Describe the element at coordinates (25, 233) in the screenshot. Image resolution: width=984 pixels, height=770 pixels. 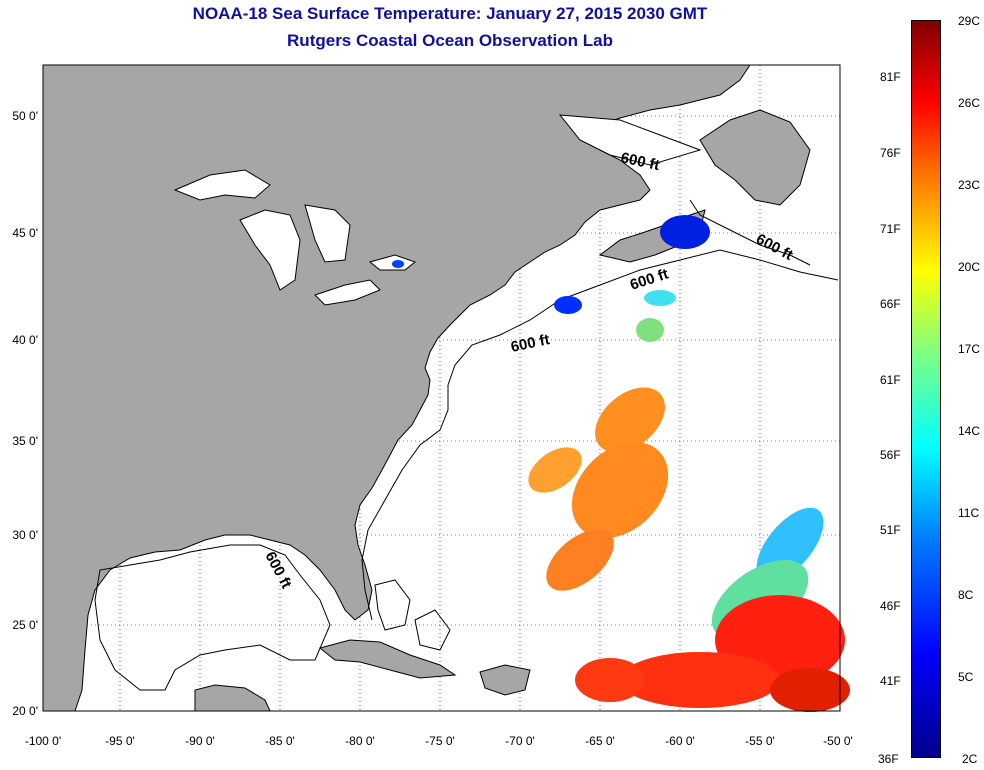
I see `lat-tick-label: 45 0'` at that location.